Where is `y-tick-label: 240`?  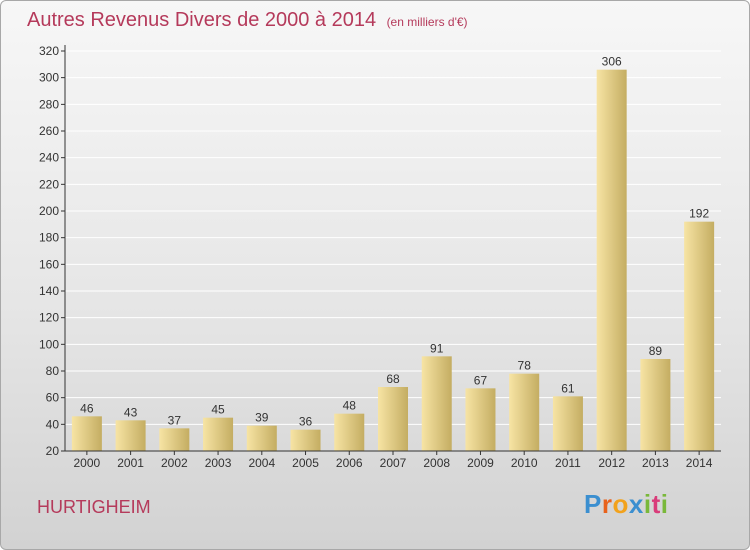
y-tick-label: 240 is located at coordinates (49, 158).